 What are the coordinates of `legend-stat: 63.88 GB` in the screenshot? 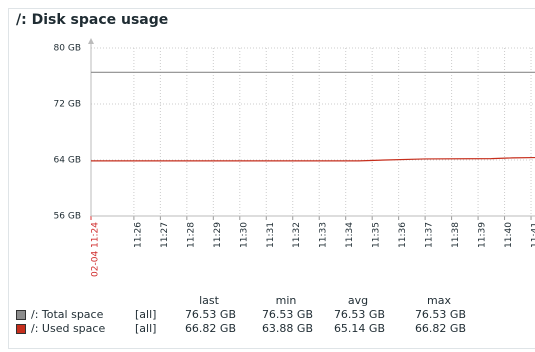 It's located at (287, 328).